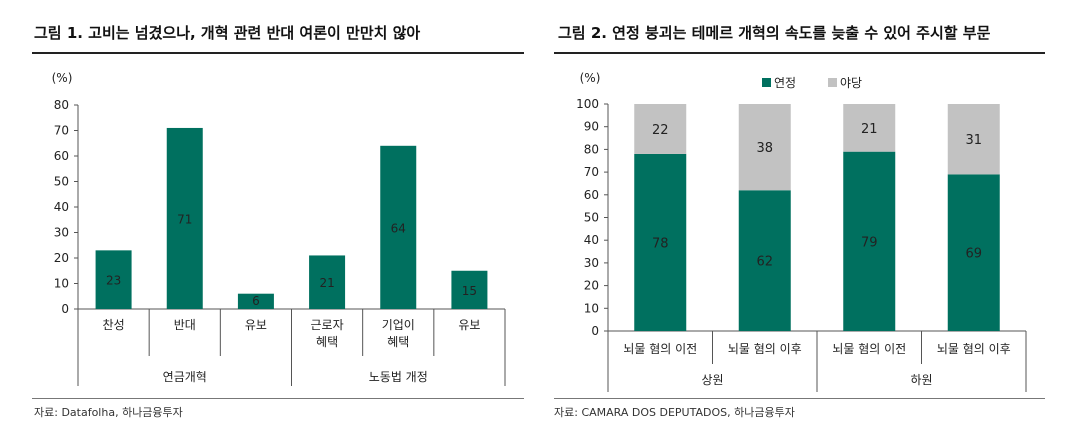 This screenshot has width=1071, height=439. I want to click on chart-2-y-tick-label: 40, so click(591, 240).